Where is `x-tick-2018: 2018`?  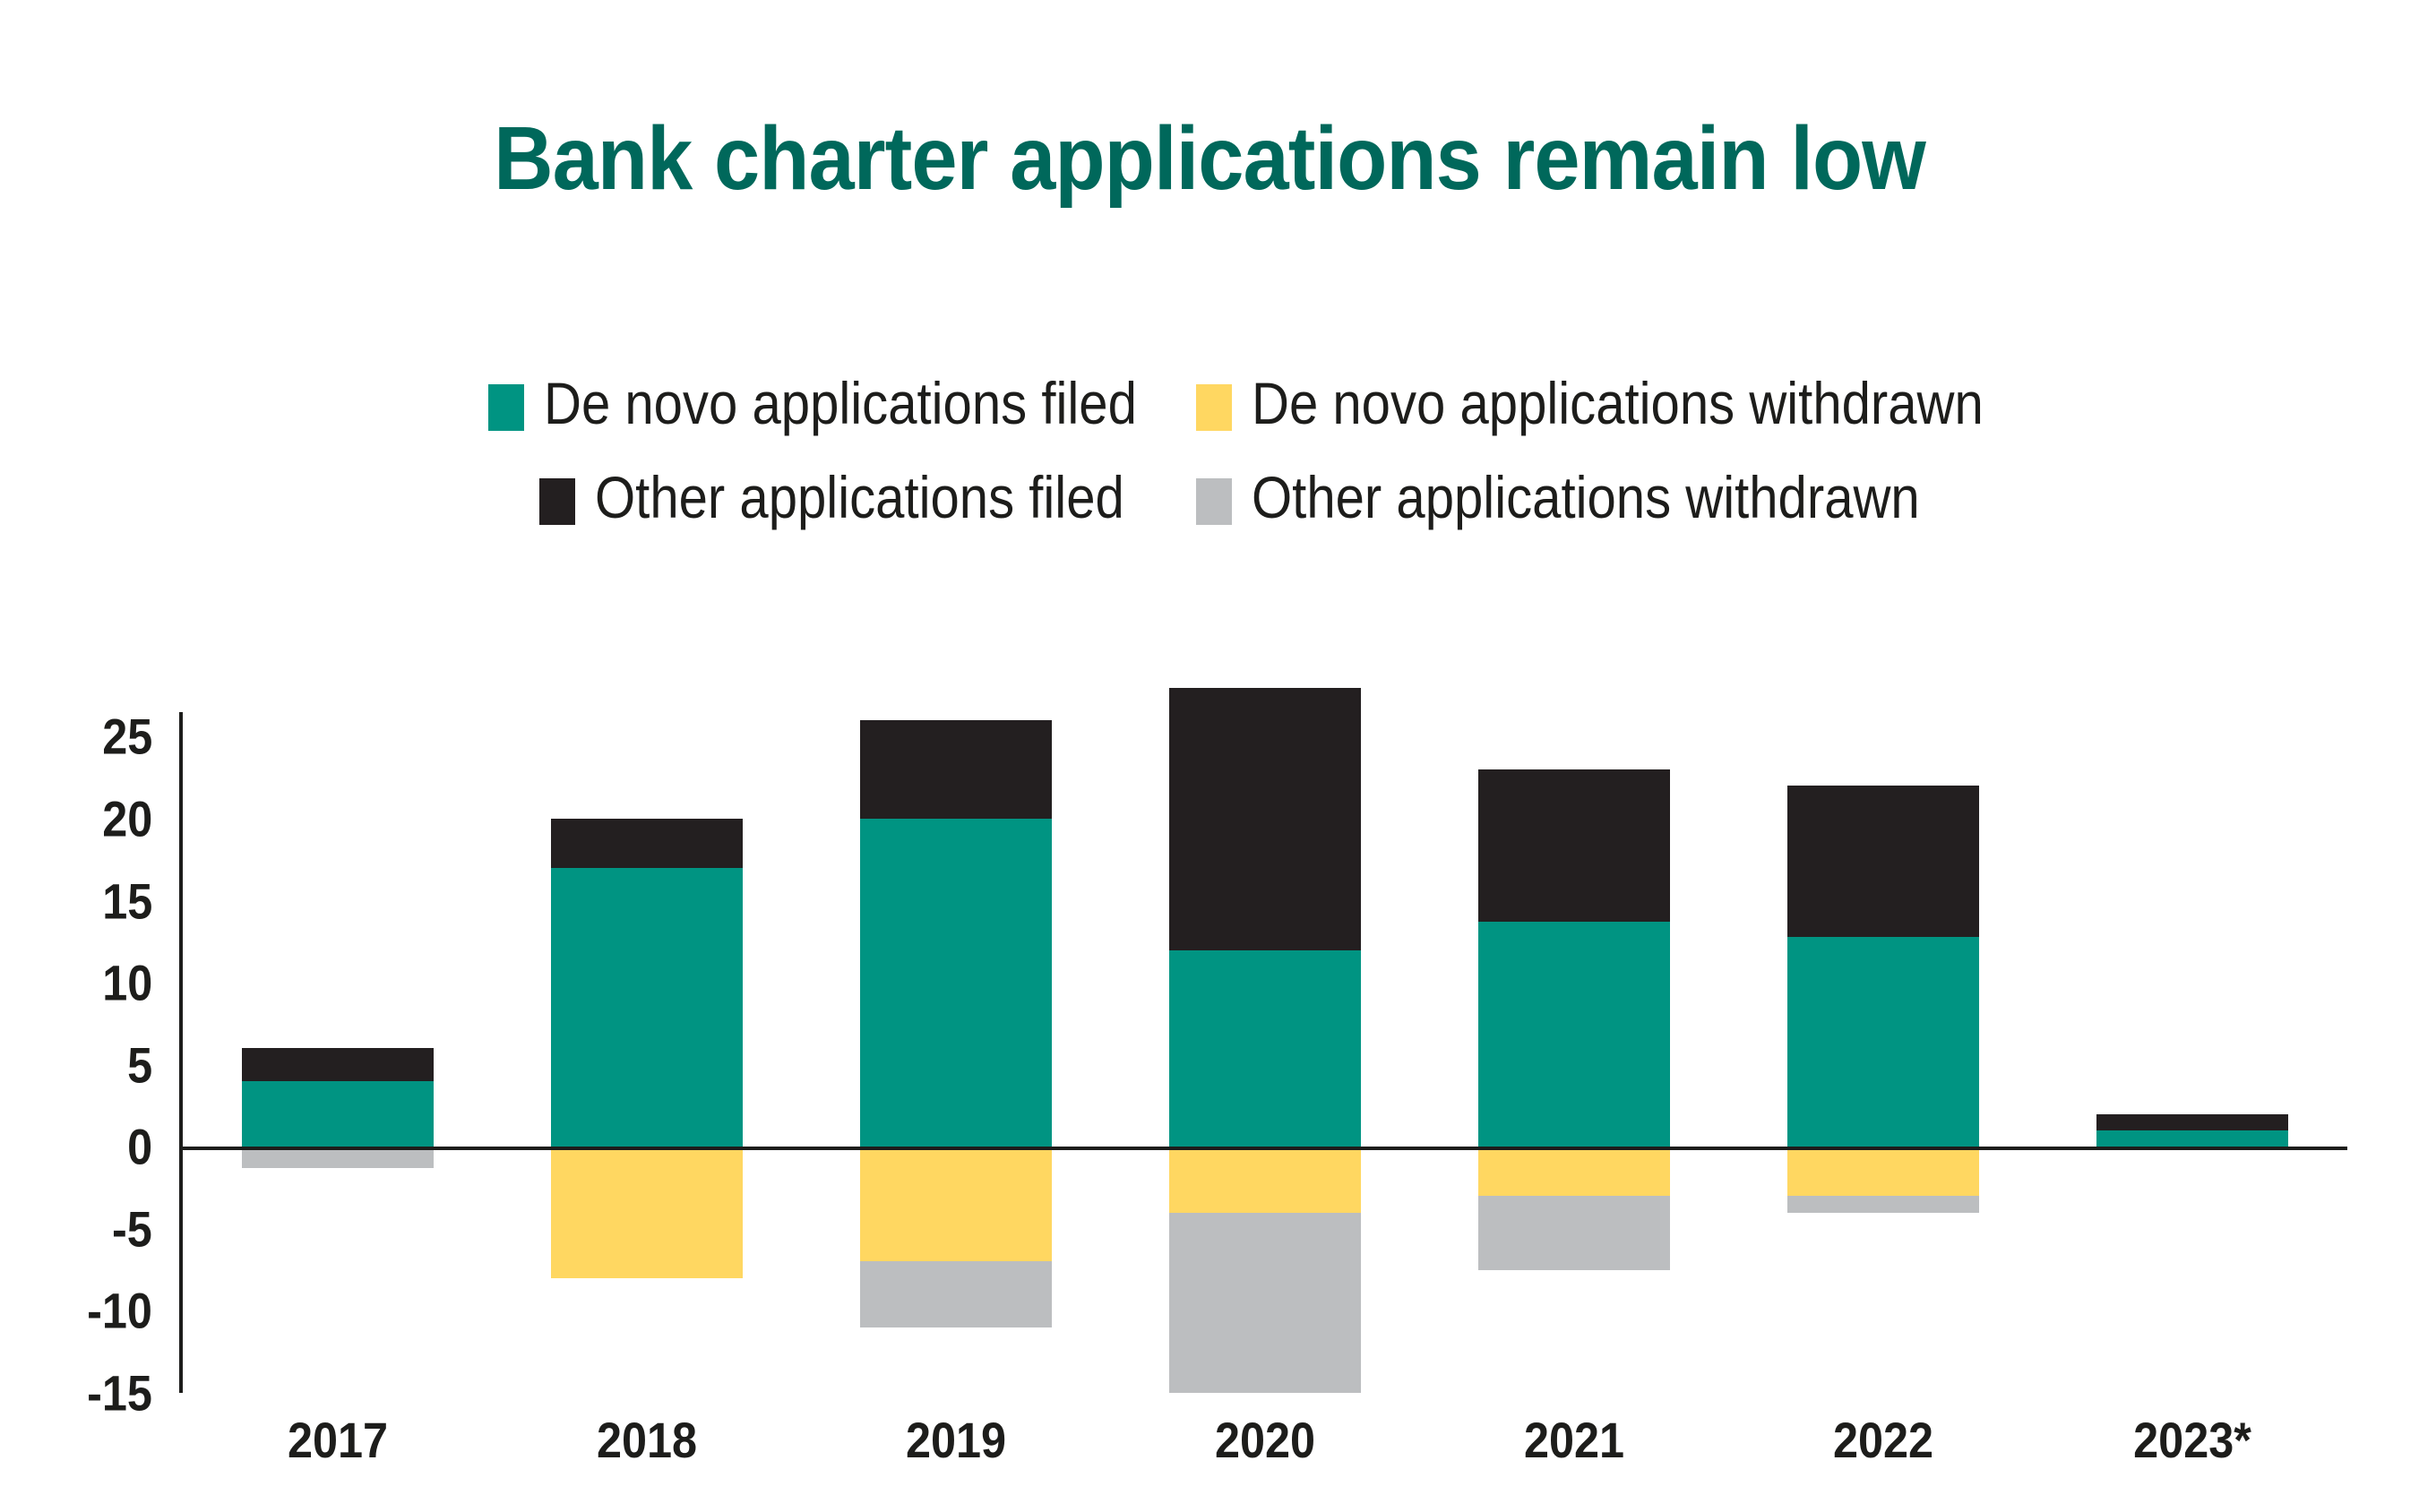 x-tick-2018: 2018 is located at coordinates (646, 1440).